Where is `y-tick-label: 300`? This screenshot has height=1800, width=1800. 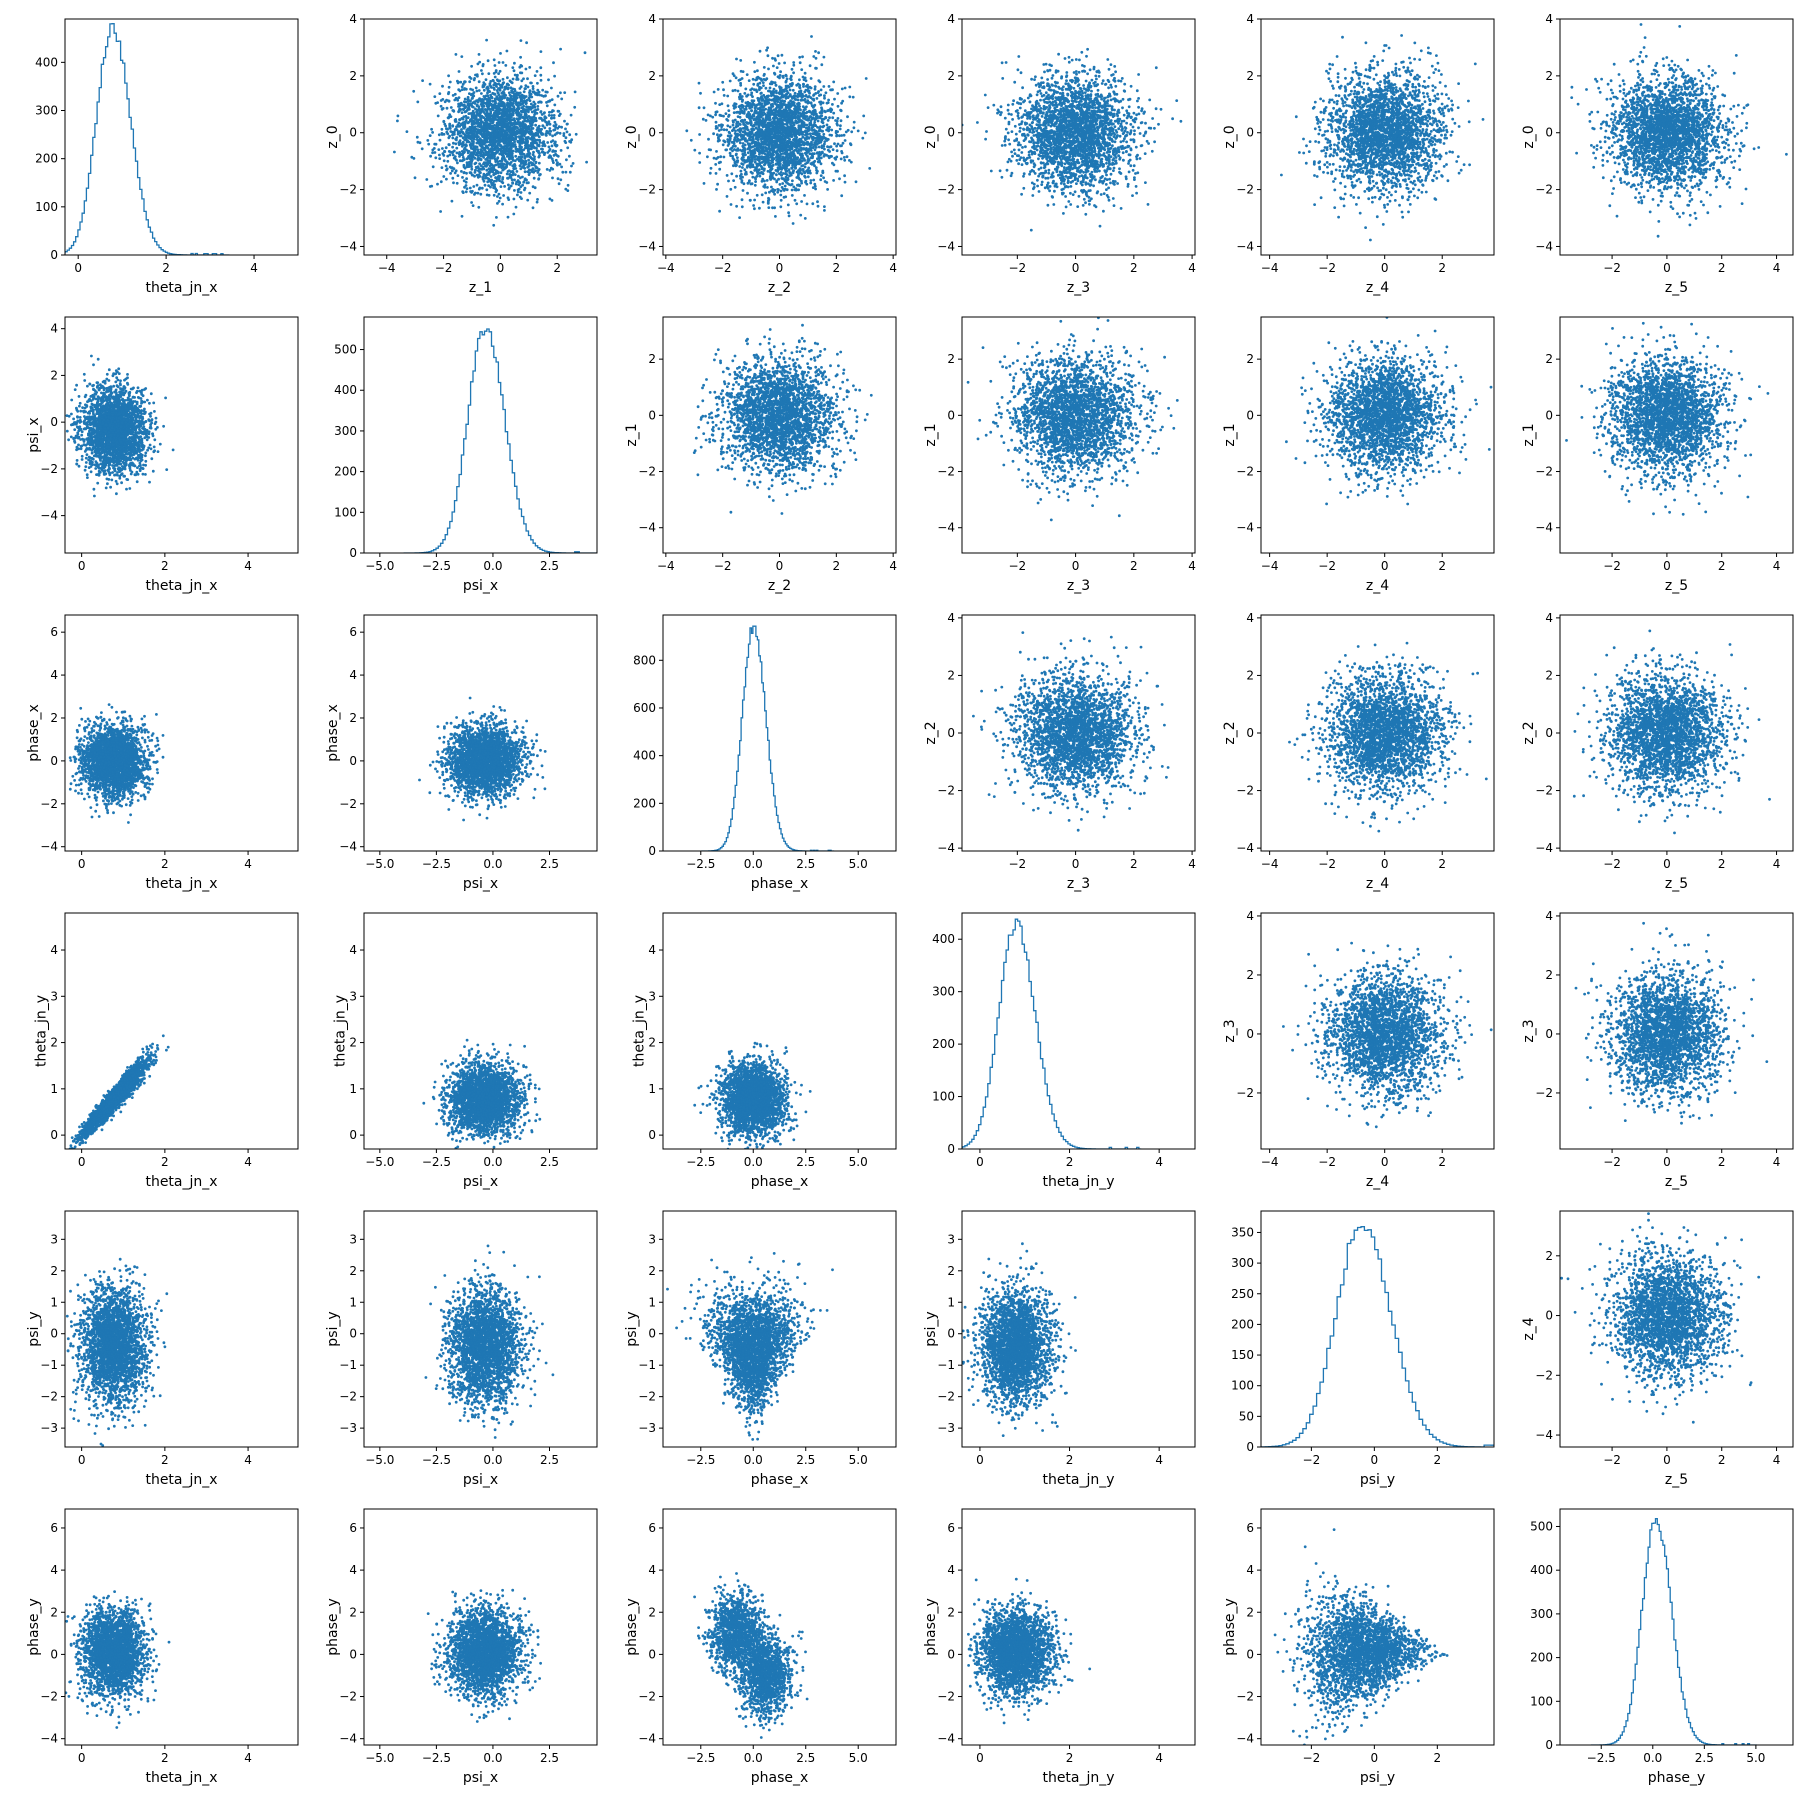 y-tick-label: 300 is located at coordinates (46, 111).